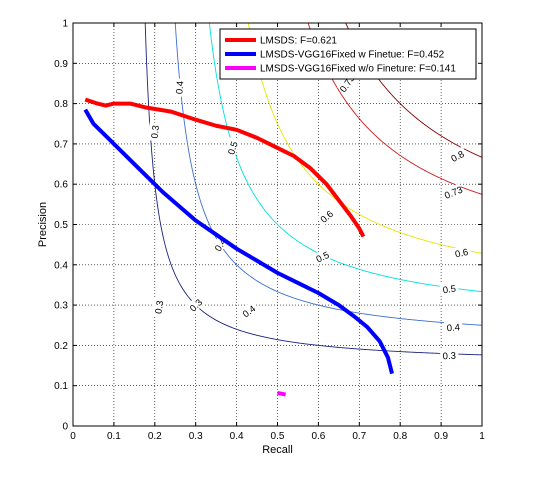 The height and width of the screenshot is (479, 541). I want to click on legend-entry: LMSDS-VGG16Fixed w/o Fineture: F=0.141, so click(358, 69).